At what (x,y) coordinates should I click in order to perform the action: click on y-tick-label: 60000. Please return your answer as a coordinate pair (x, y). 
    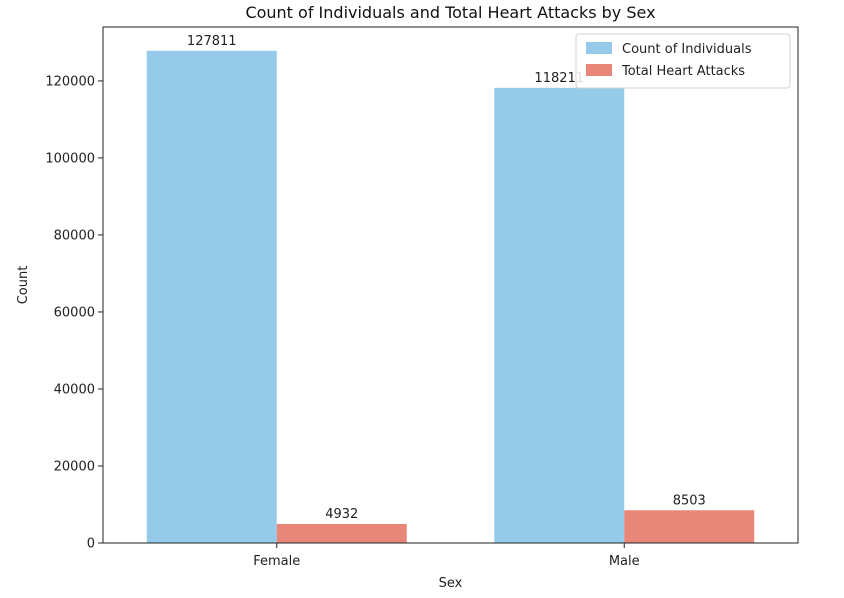
    Looking at the image, I should click on (74, 312).